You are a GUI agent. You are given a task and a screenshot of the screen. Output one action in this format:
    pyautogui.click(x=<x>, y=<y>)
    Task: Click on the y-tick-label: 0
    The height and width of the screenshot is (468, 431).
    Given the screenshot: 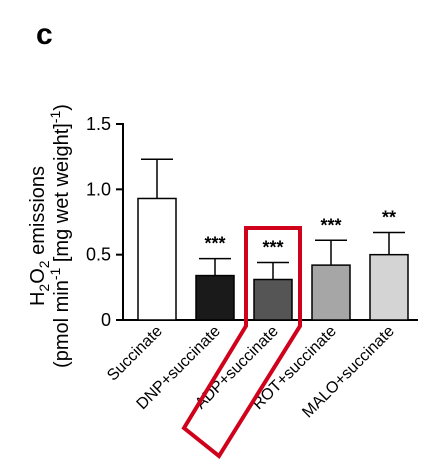 What is the action you would take?
    pyautogui.click(x=106, y=320)
    